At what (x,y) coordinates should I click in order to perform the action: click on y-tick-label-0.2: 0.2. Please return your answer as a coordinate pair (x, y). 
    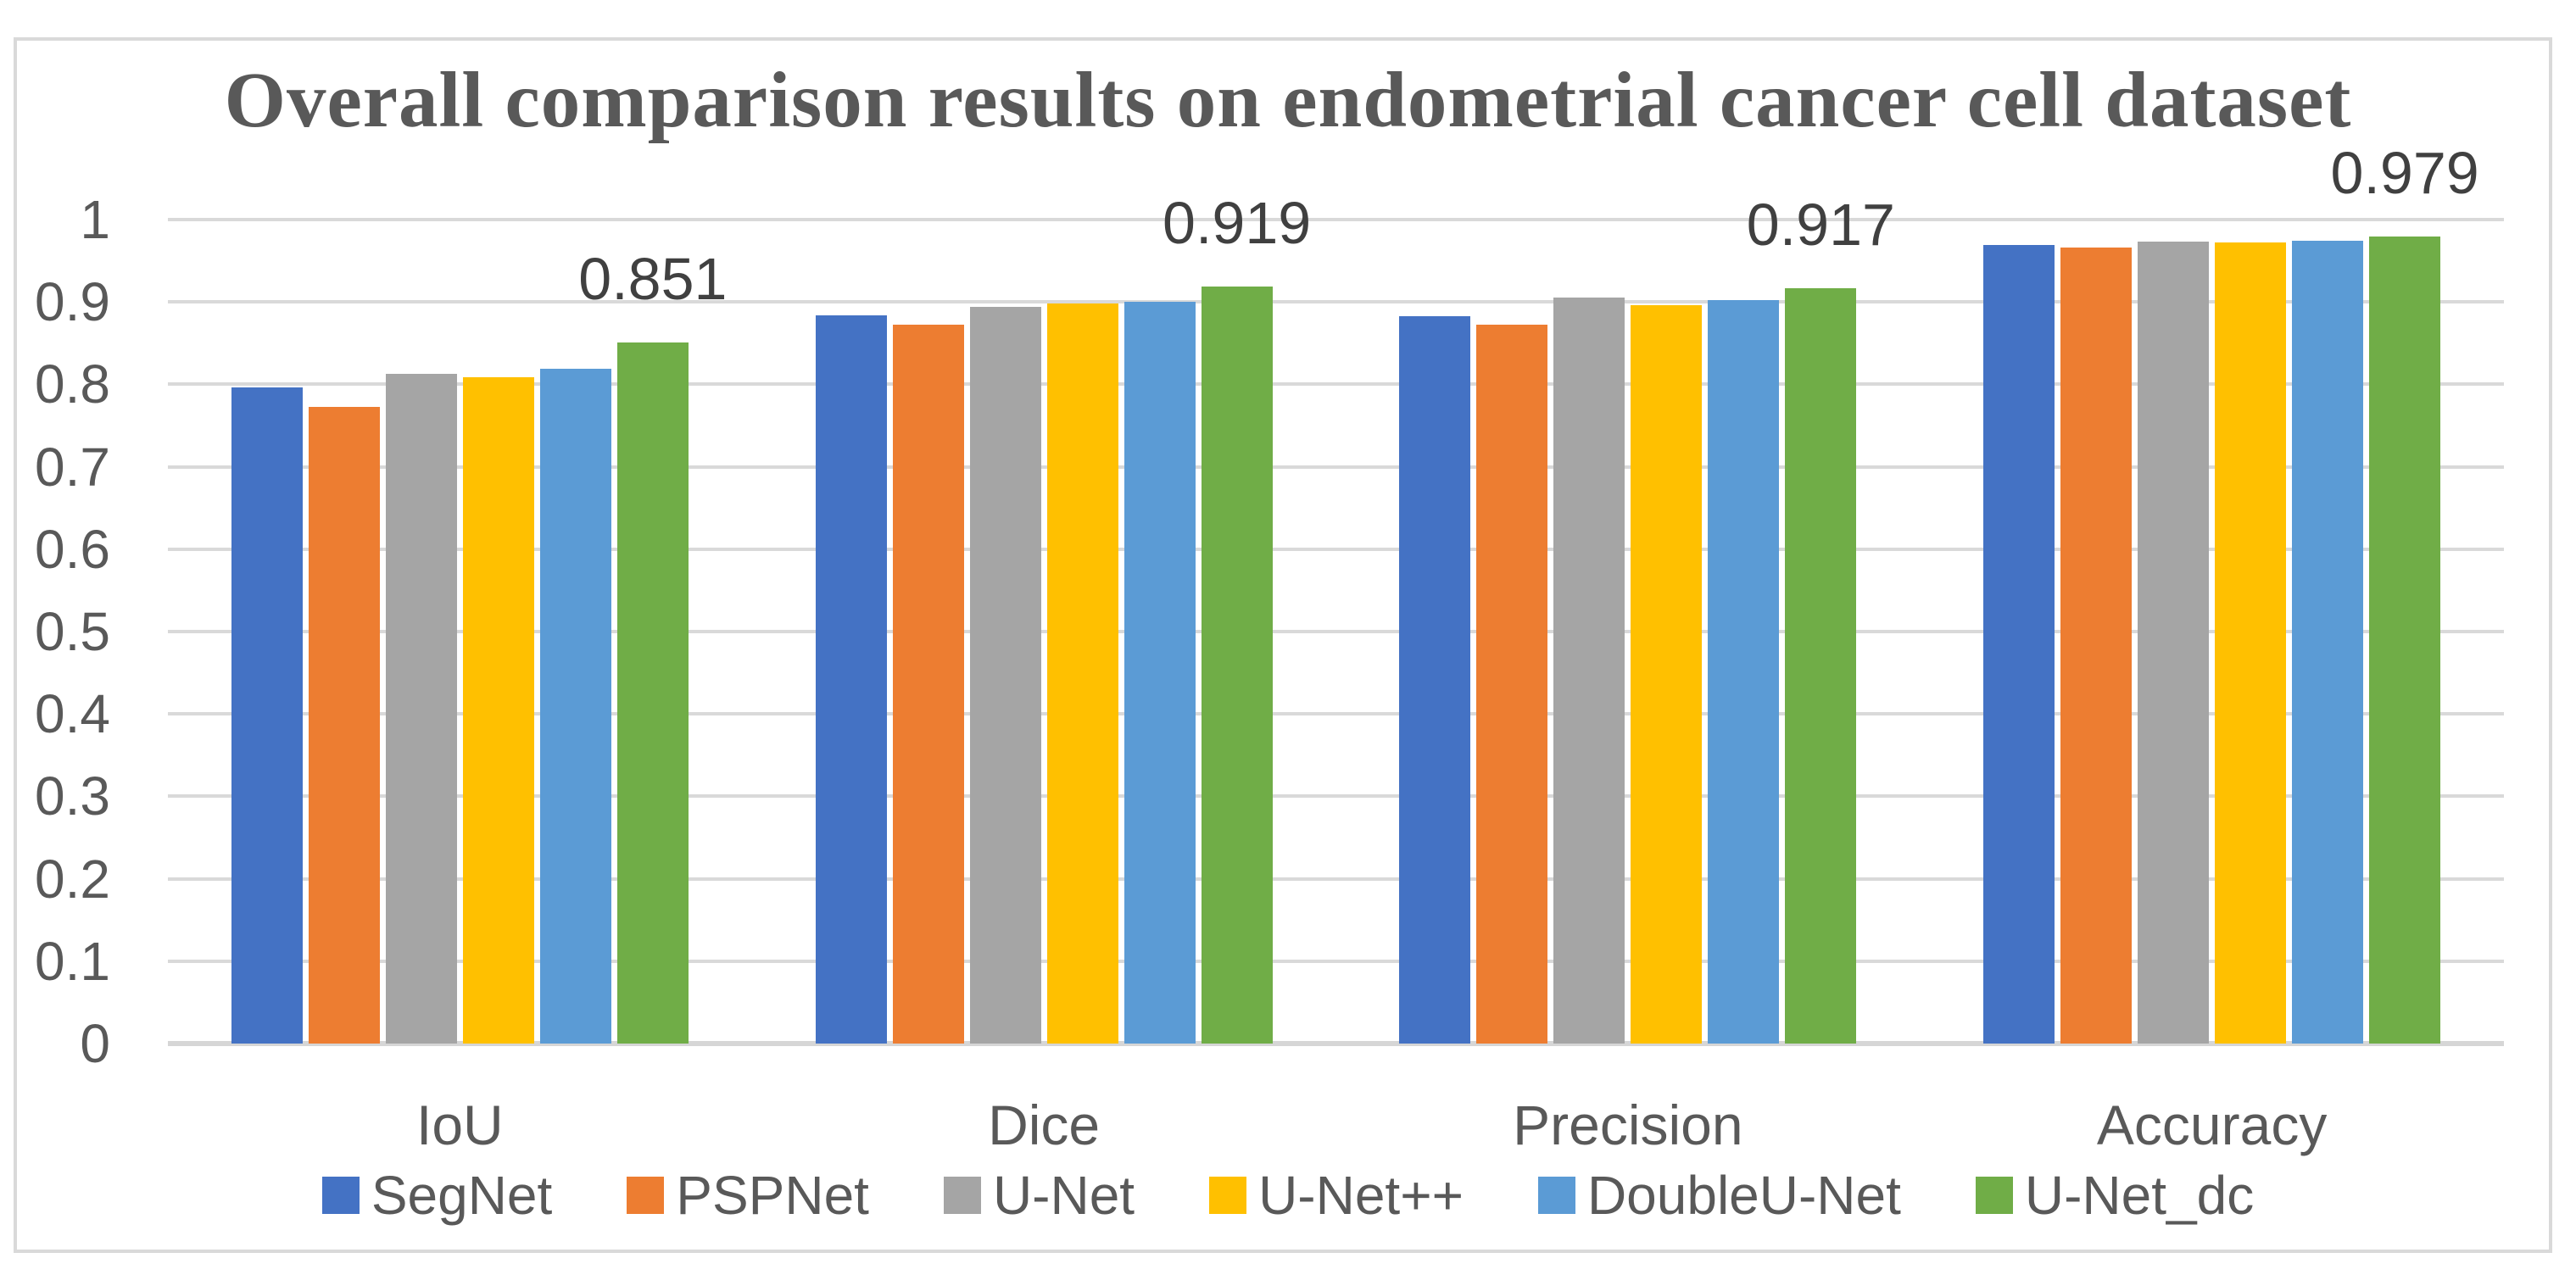
    Looking at the image, I should click on (72, 879).